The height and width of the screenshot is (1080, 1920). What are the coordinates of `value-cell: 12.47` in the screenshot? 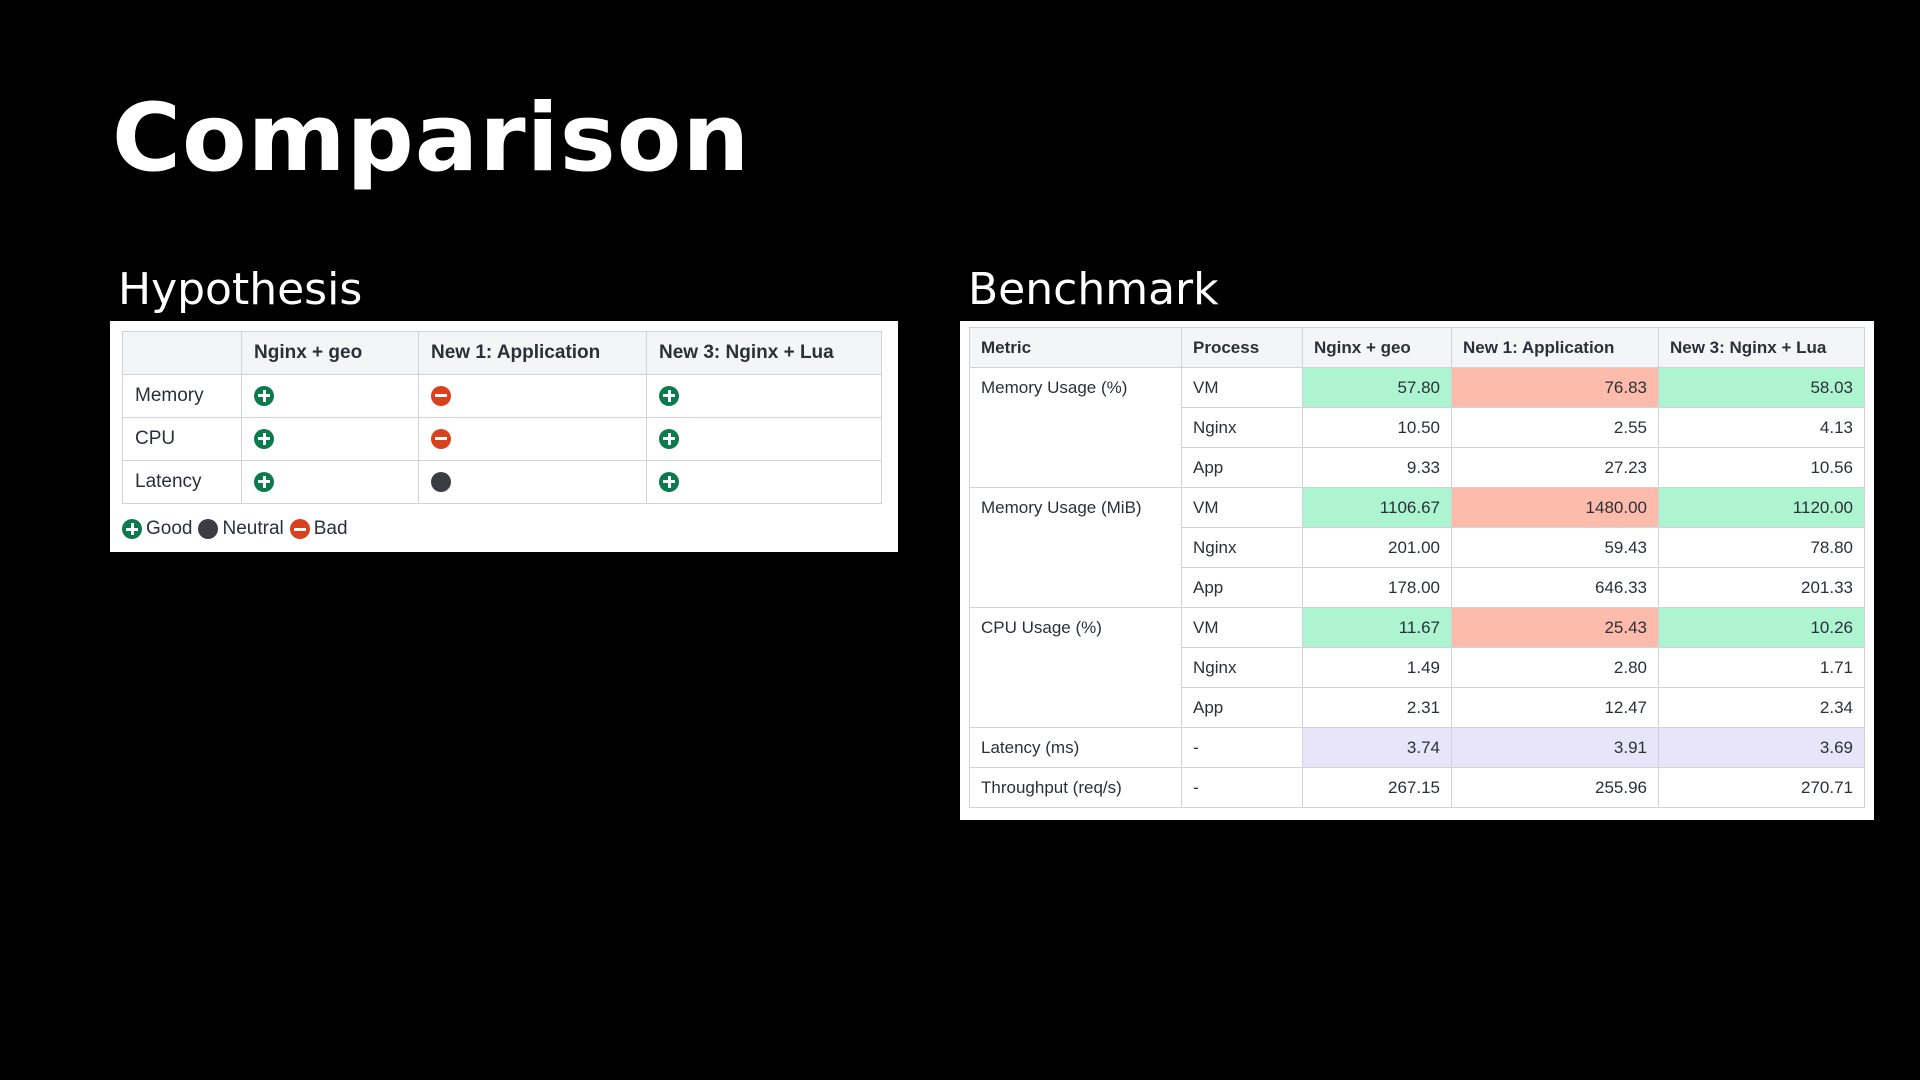 It's located at (1555, 707).